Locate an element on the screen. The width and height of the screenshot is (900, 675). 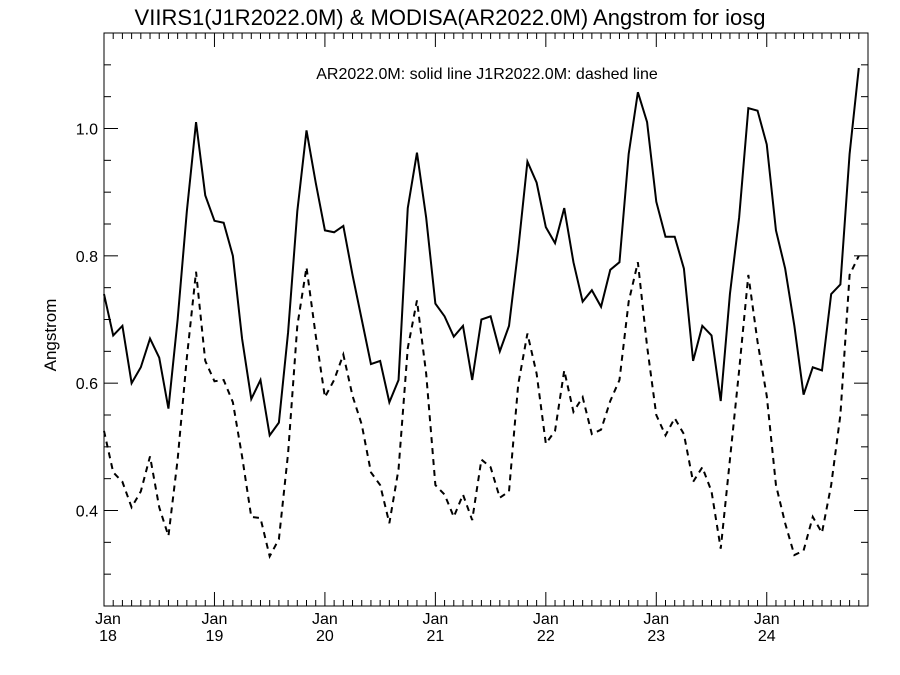
x-tick-label-year: 21 is located at coordinates (435, 636).